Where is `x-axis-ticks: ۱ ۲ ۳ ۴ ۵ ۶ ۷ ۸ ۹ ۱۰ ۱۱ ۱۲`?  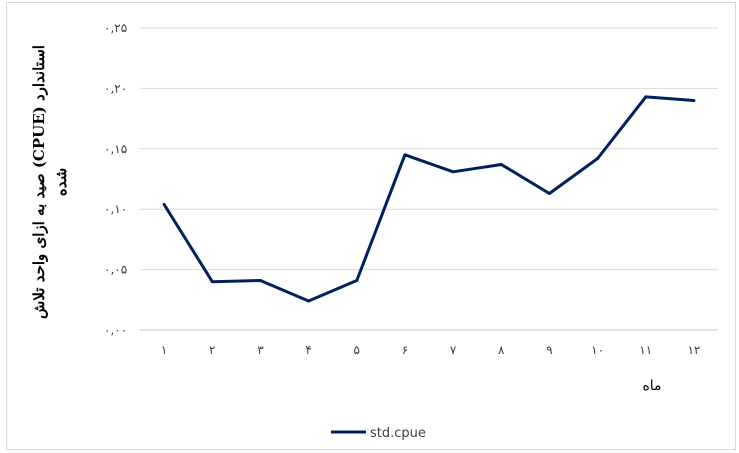 x-axis-ticks: ۱ ۲ ۳ ۴ ۵ ۶ ۷ ۸ ۹ ۱۰ ۱۱ ۱۲ is located at coordinates (431, 350).